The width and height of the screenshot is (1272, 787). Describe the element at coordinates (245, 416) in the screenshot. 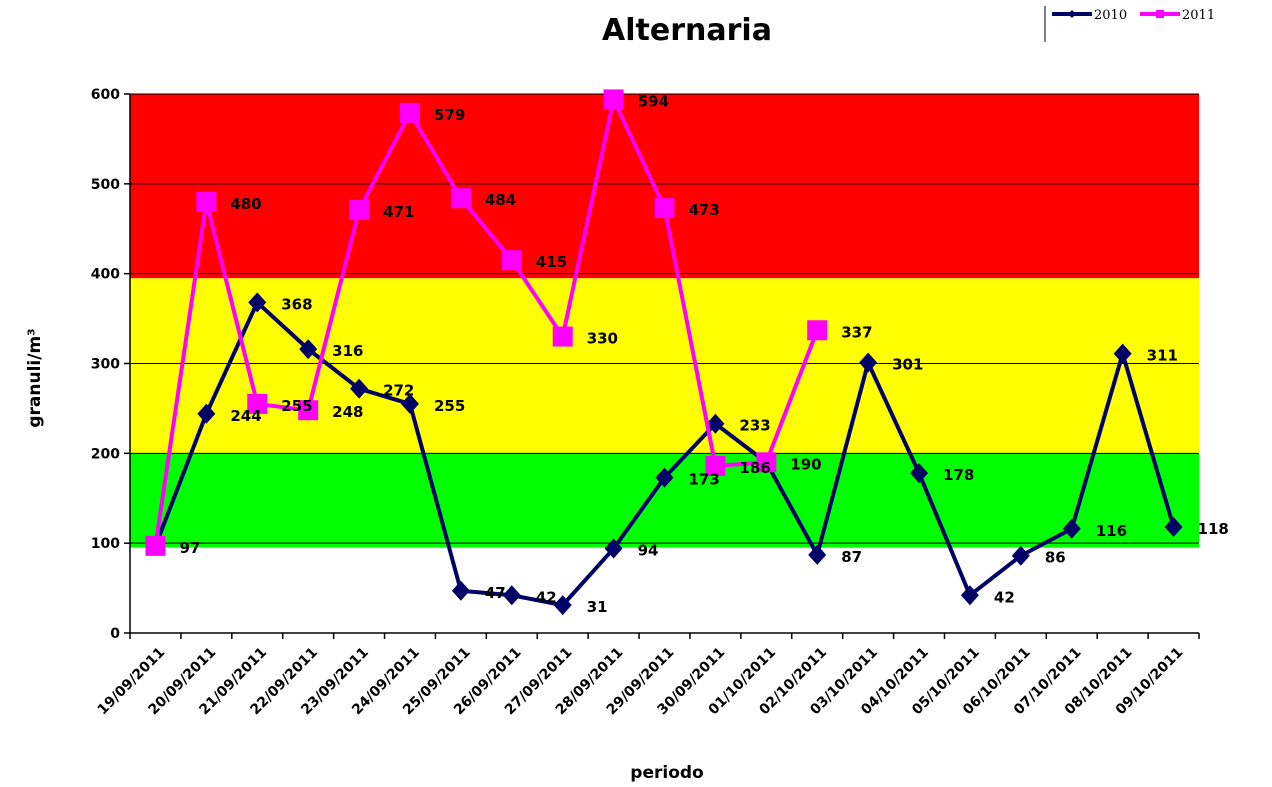

I see `data-label: 244` at that location.